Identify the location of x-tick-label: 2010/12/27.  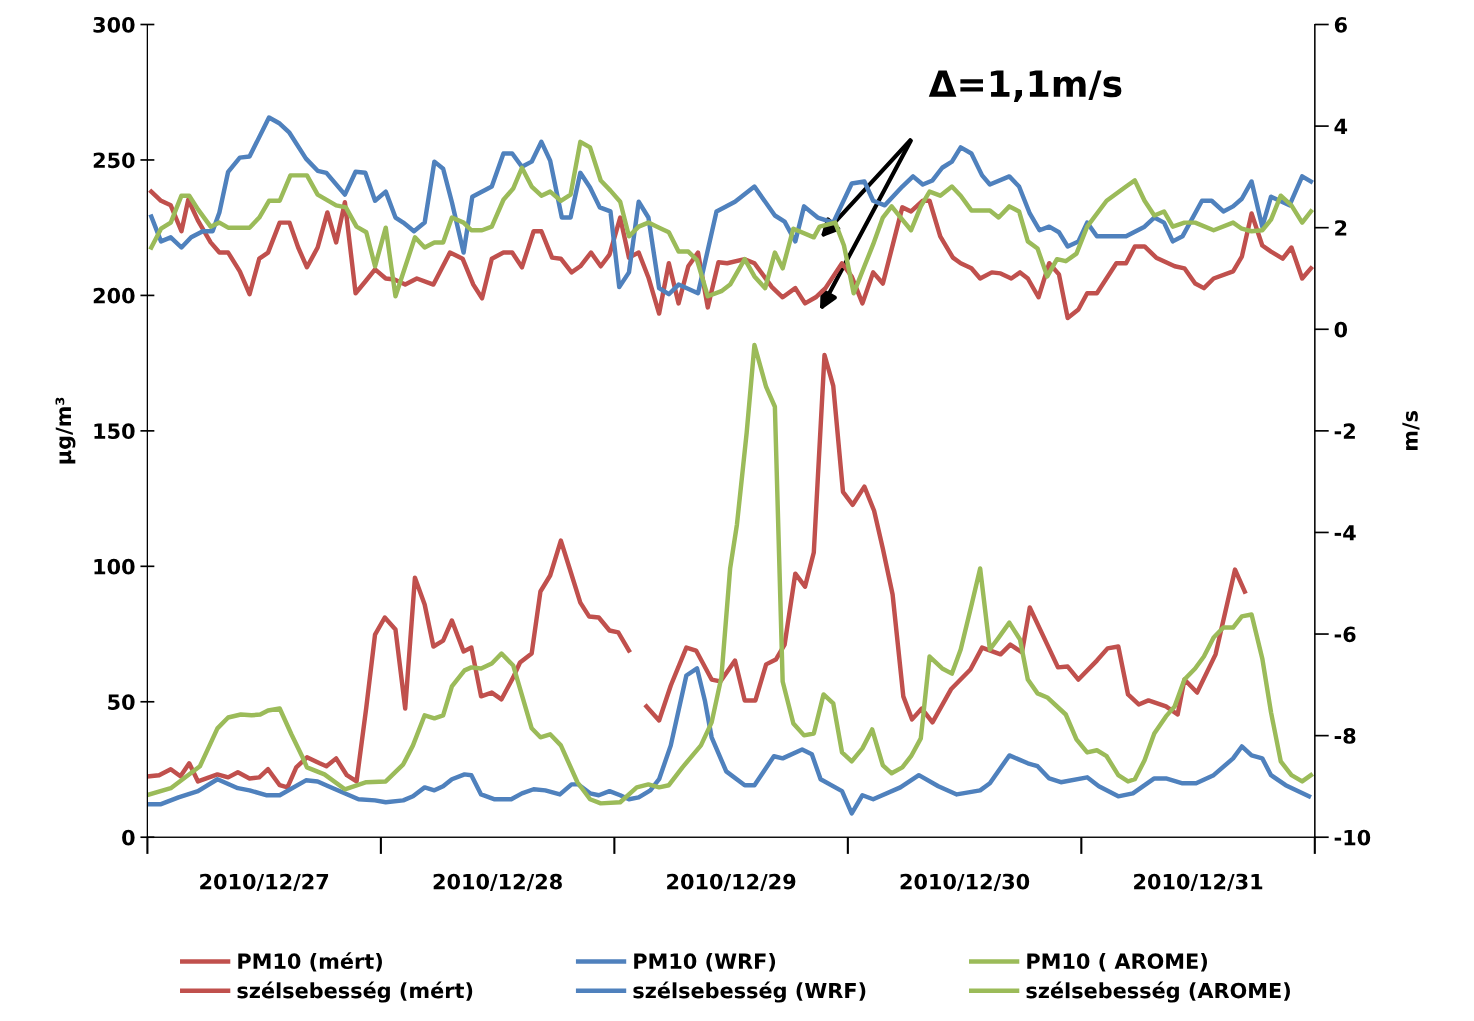
(264, 882).